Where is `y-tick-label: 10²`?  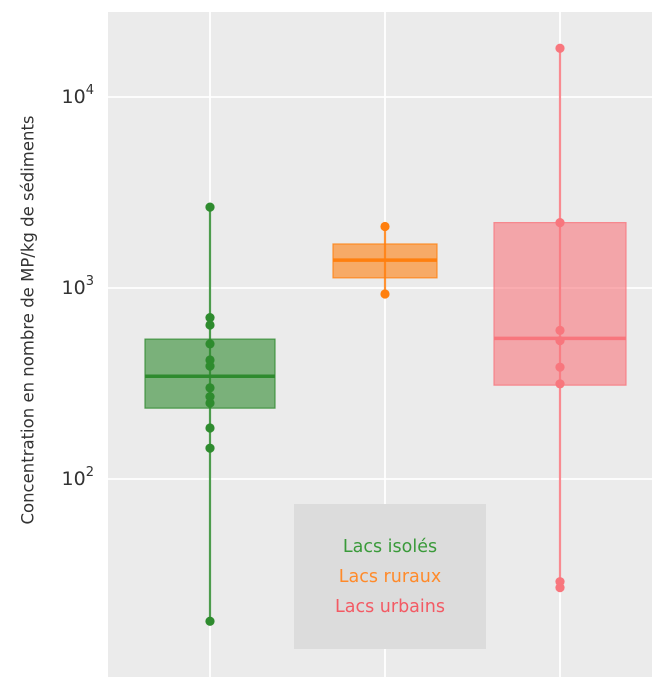 y-tick-label: 10² is located at coordinates (78, 477).